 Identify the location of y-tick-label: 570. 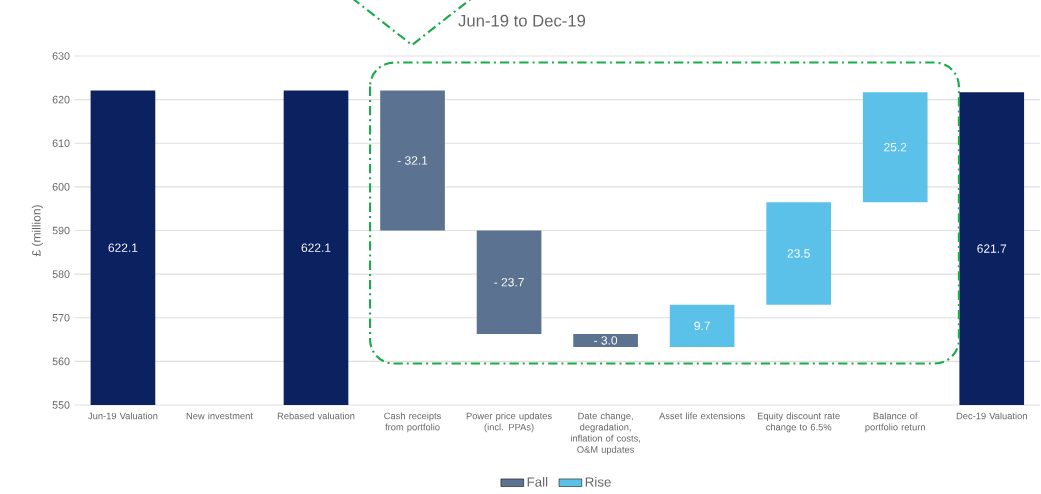
(61, 317).